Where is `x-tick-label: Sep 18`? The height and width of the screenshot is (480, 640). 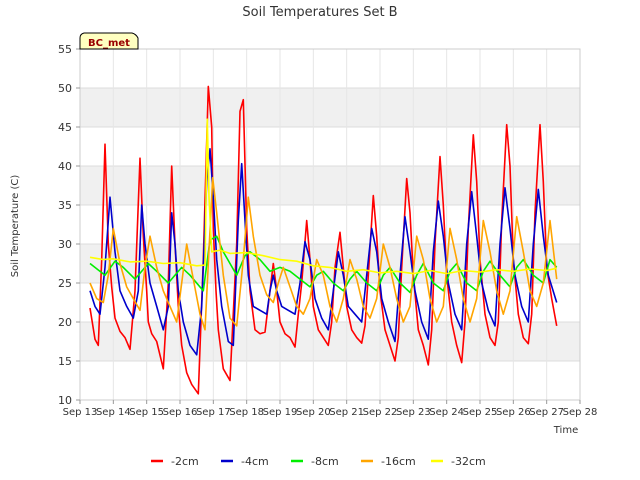
x-tick-label: Sep 18 is located at coordinates (246, 412).